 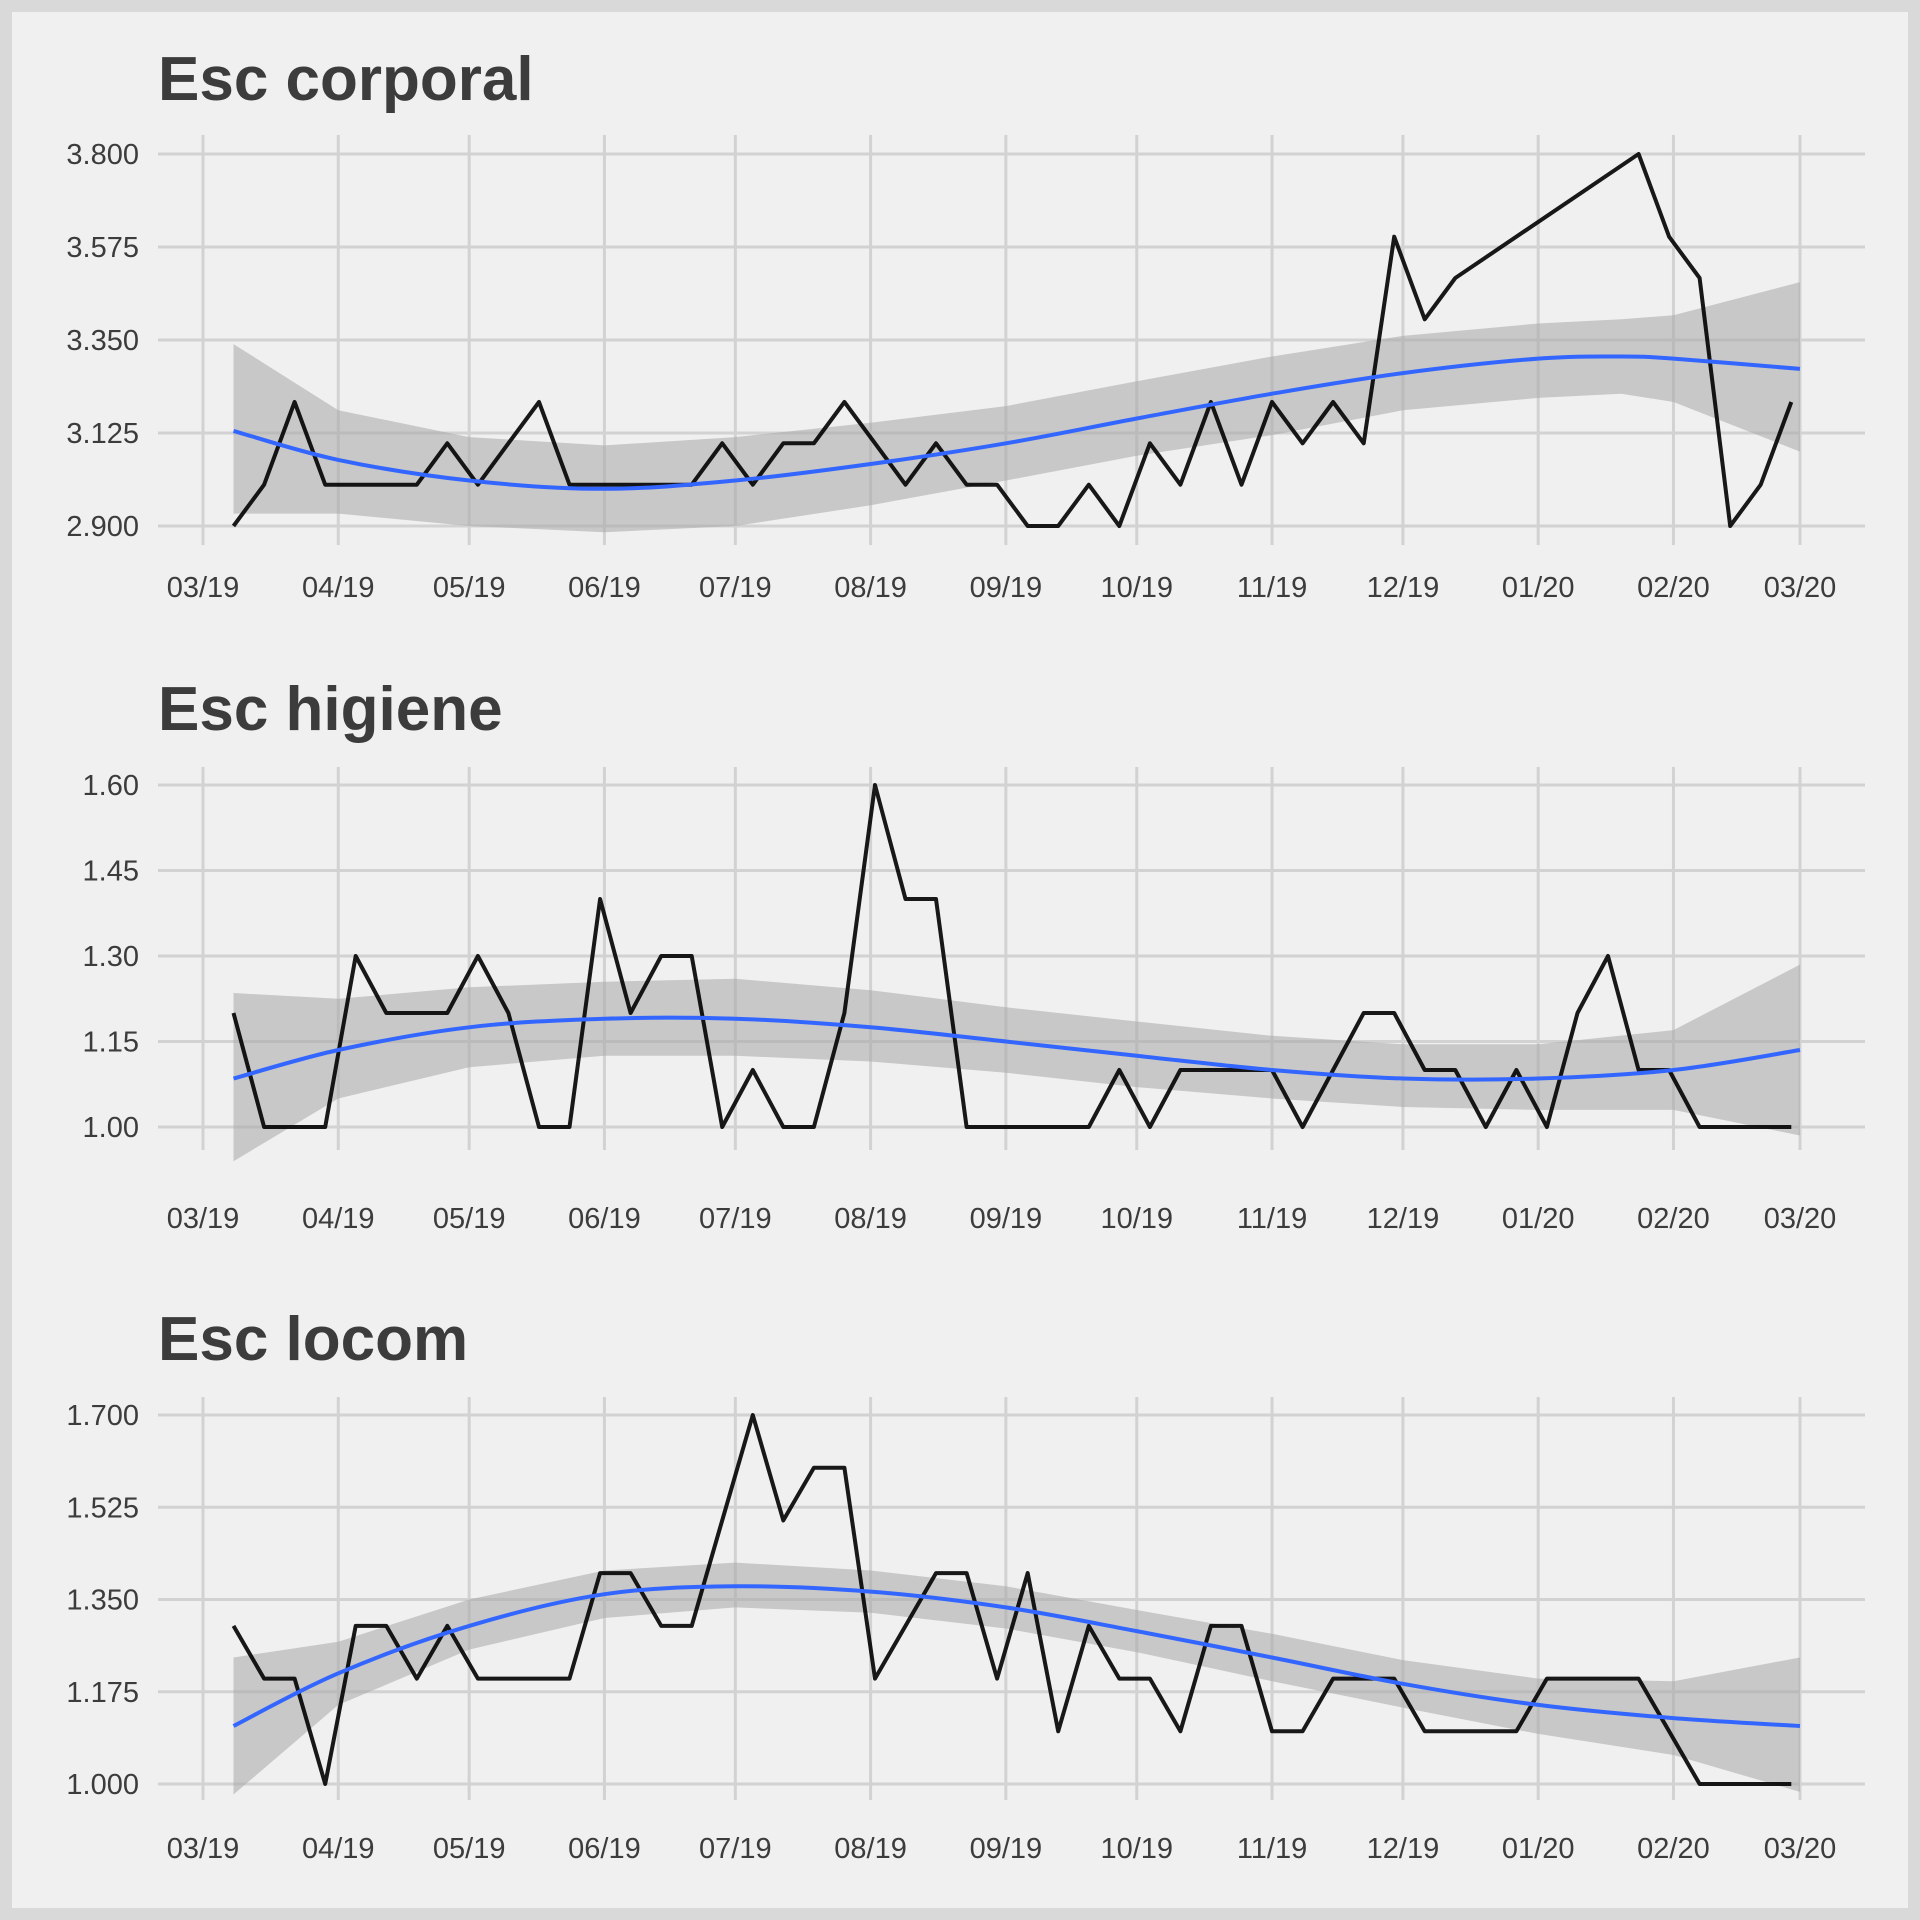 I want to click on series-line, so click(x=1011, y=956).